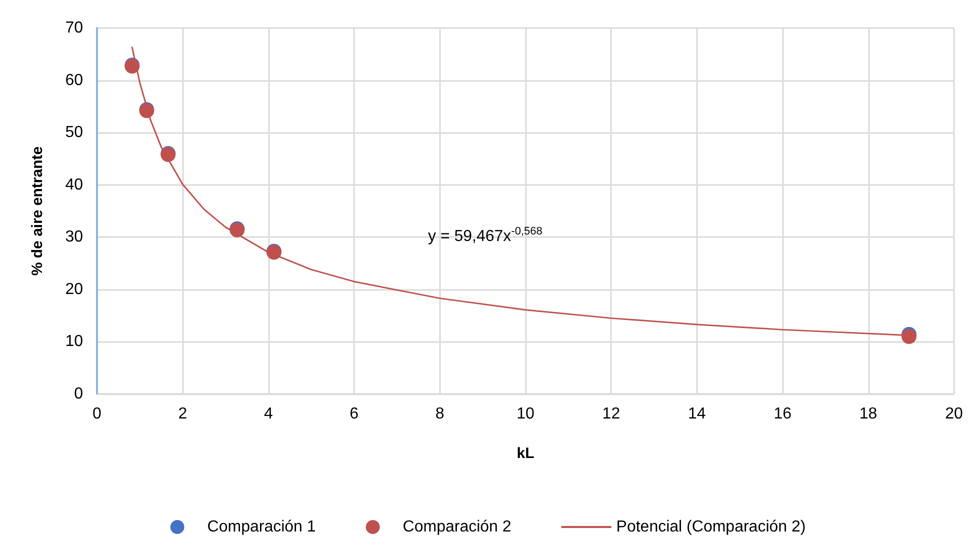 The width and height of the screenshot is (976, 552). What do you see at coordinates (525, 414) in the screenshot?
I see `x-tick-label: 10` at bounding box center [525, 414].